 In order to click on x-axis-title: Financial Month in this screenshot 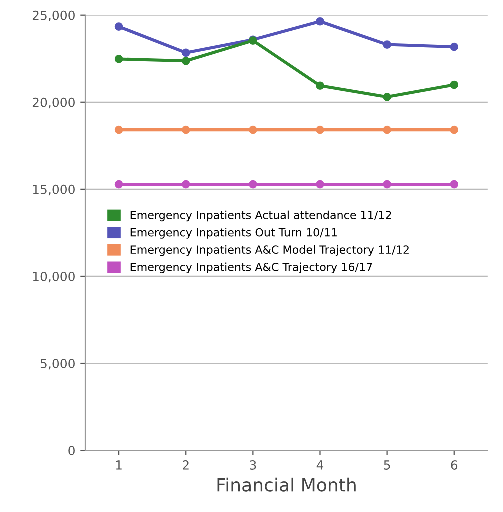, I will do `click(287, 485)`.